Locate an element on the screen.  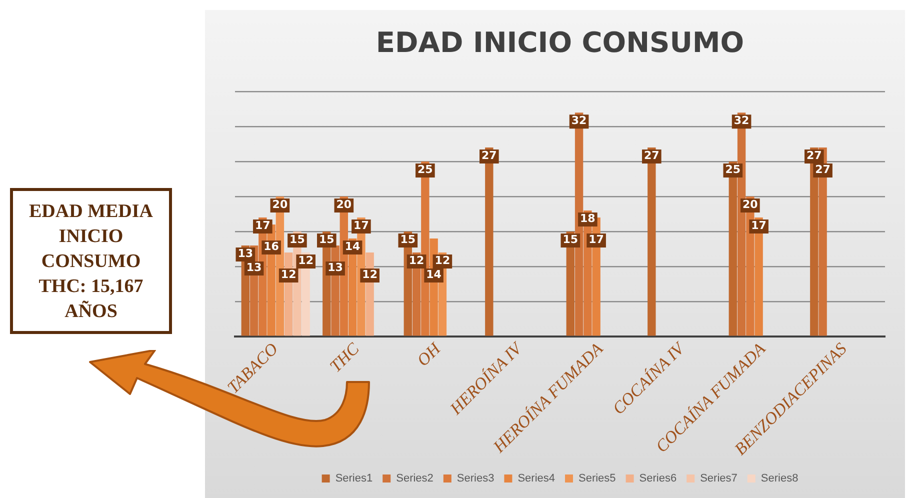
legend-label: Series3 is located at coordinates (475, 478).